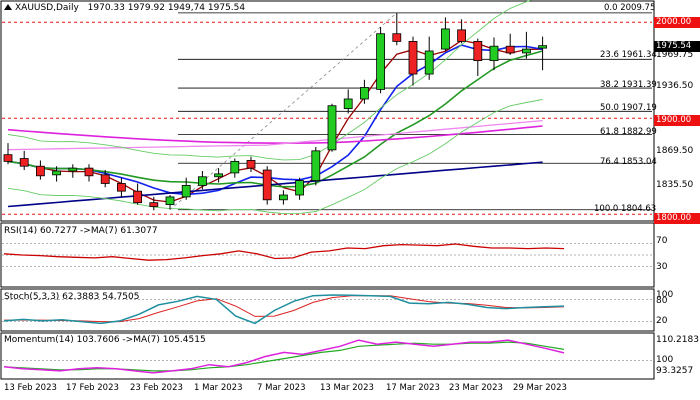 This screenshot has width=700, height=400. Describe the element at coordinates (675, 151) in the screenshot. I see `price-axis-label-3: 1869.50` at that location.